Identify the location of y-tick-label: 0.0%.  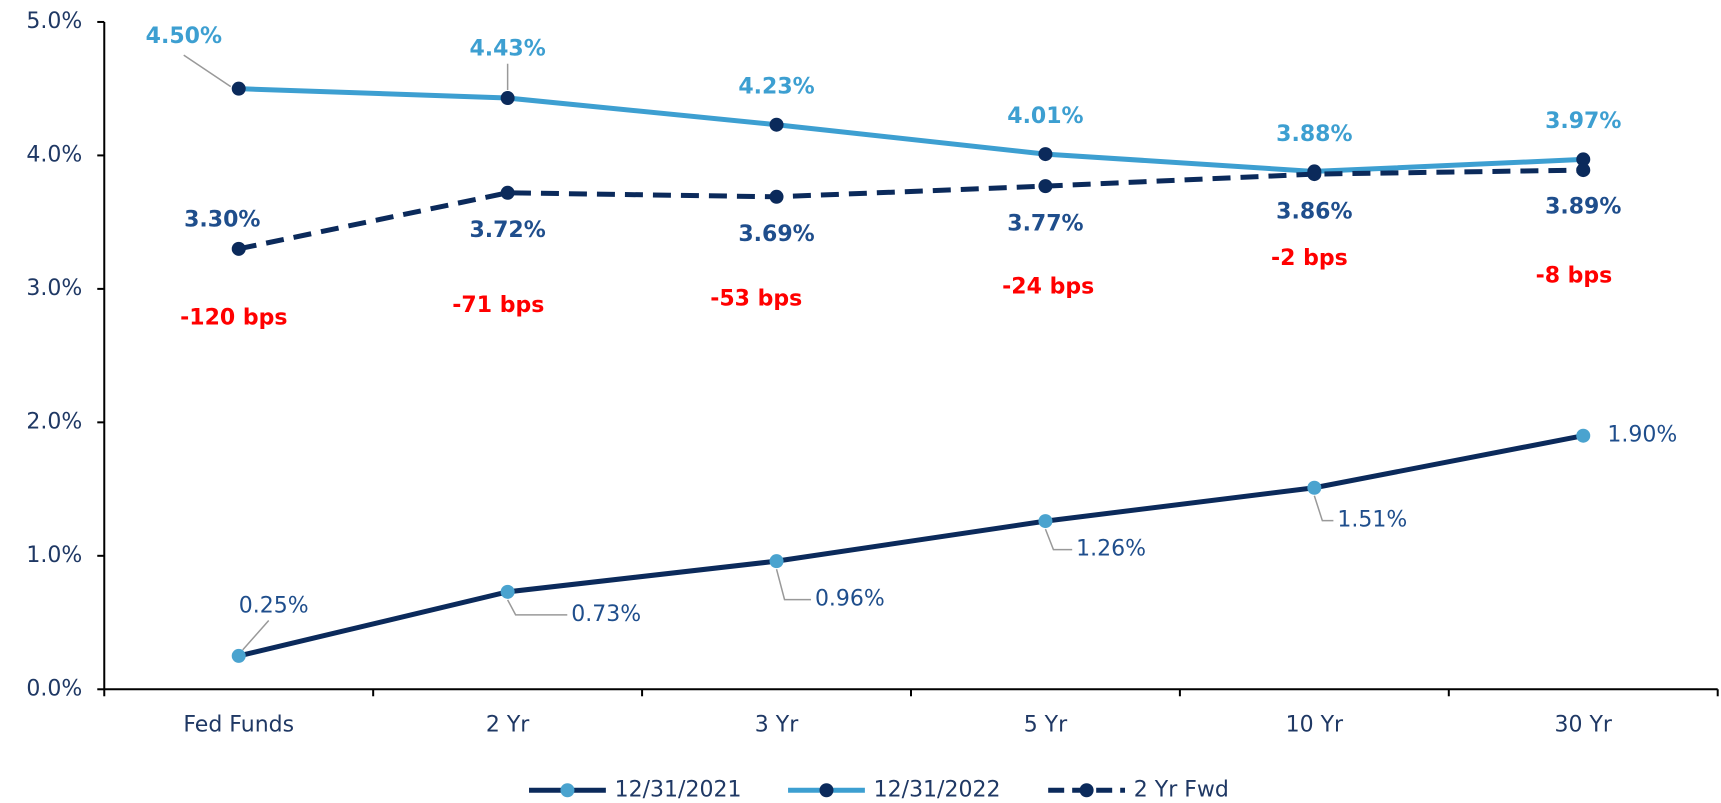
(54, 688).